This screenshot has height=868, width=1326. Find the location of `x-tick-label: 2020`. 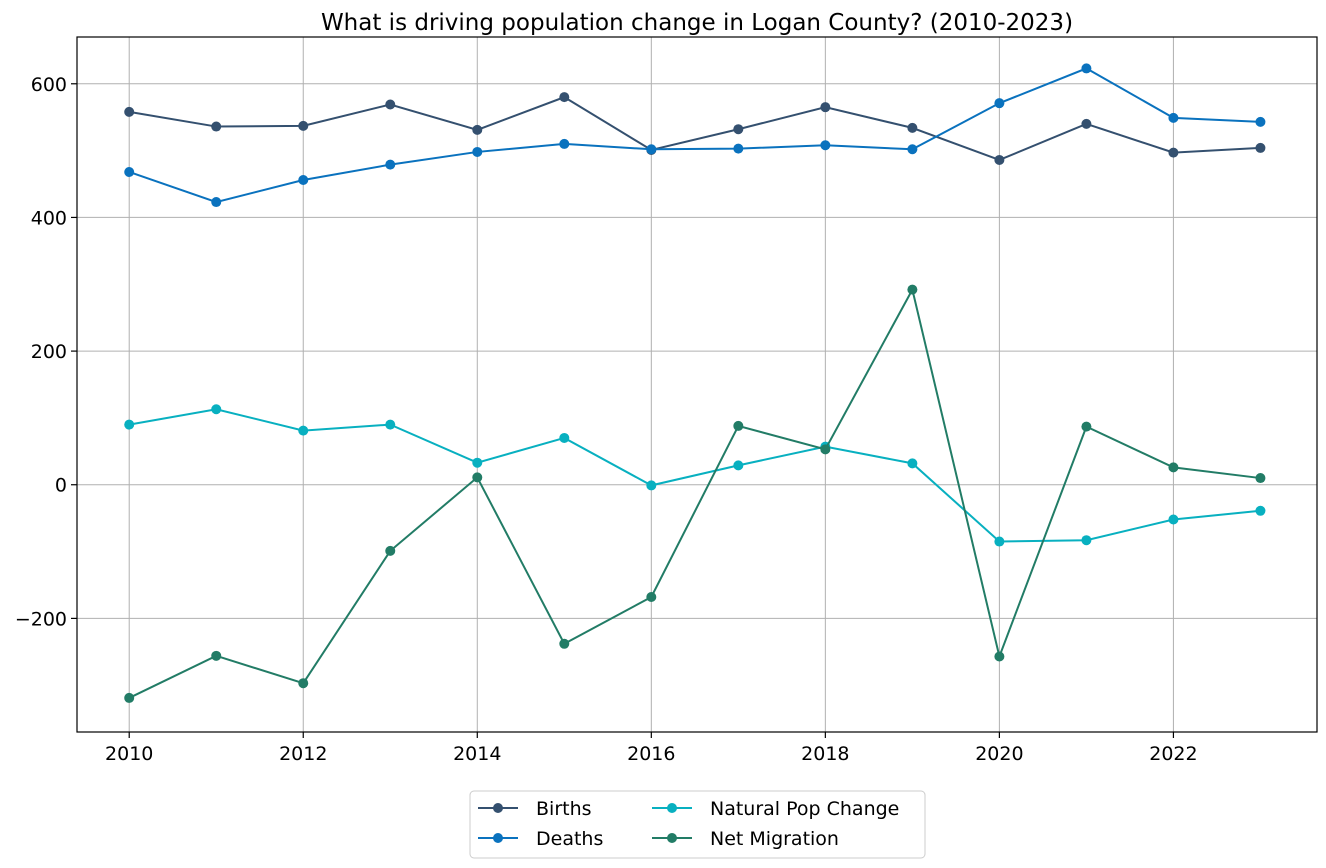

x-tick-label: 2020 is located at coordinates (999, 754).